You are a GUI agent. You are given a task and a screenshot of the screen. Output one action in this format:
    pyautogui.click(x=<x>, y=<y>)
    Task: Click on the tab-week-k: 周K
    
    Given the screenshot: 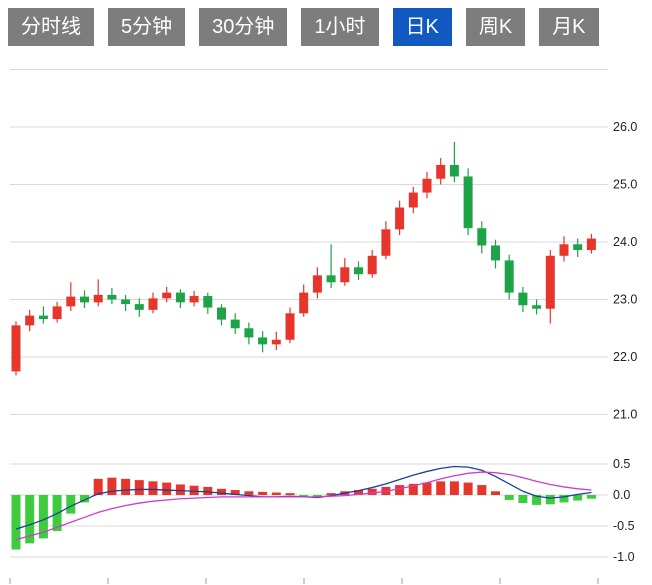 What is the action you would take?
    pyautogui.click(x=495, y=27)
    